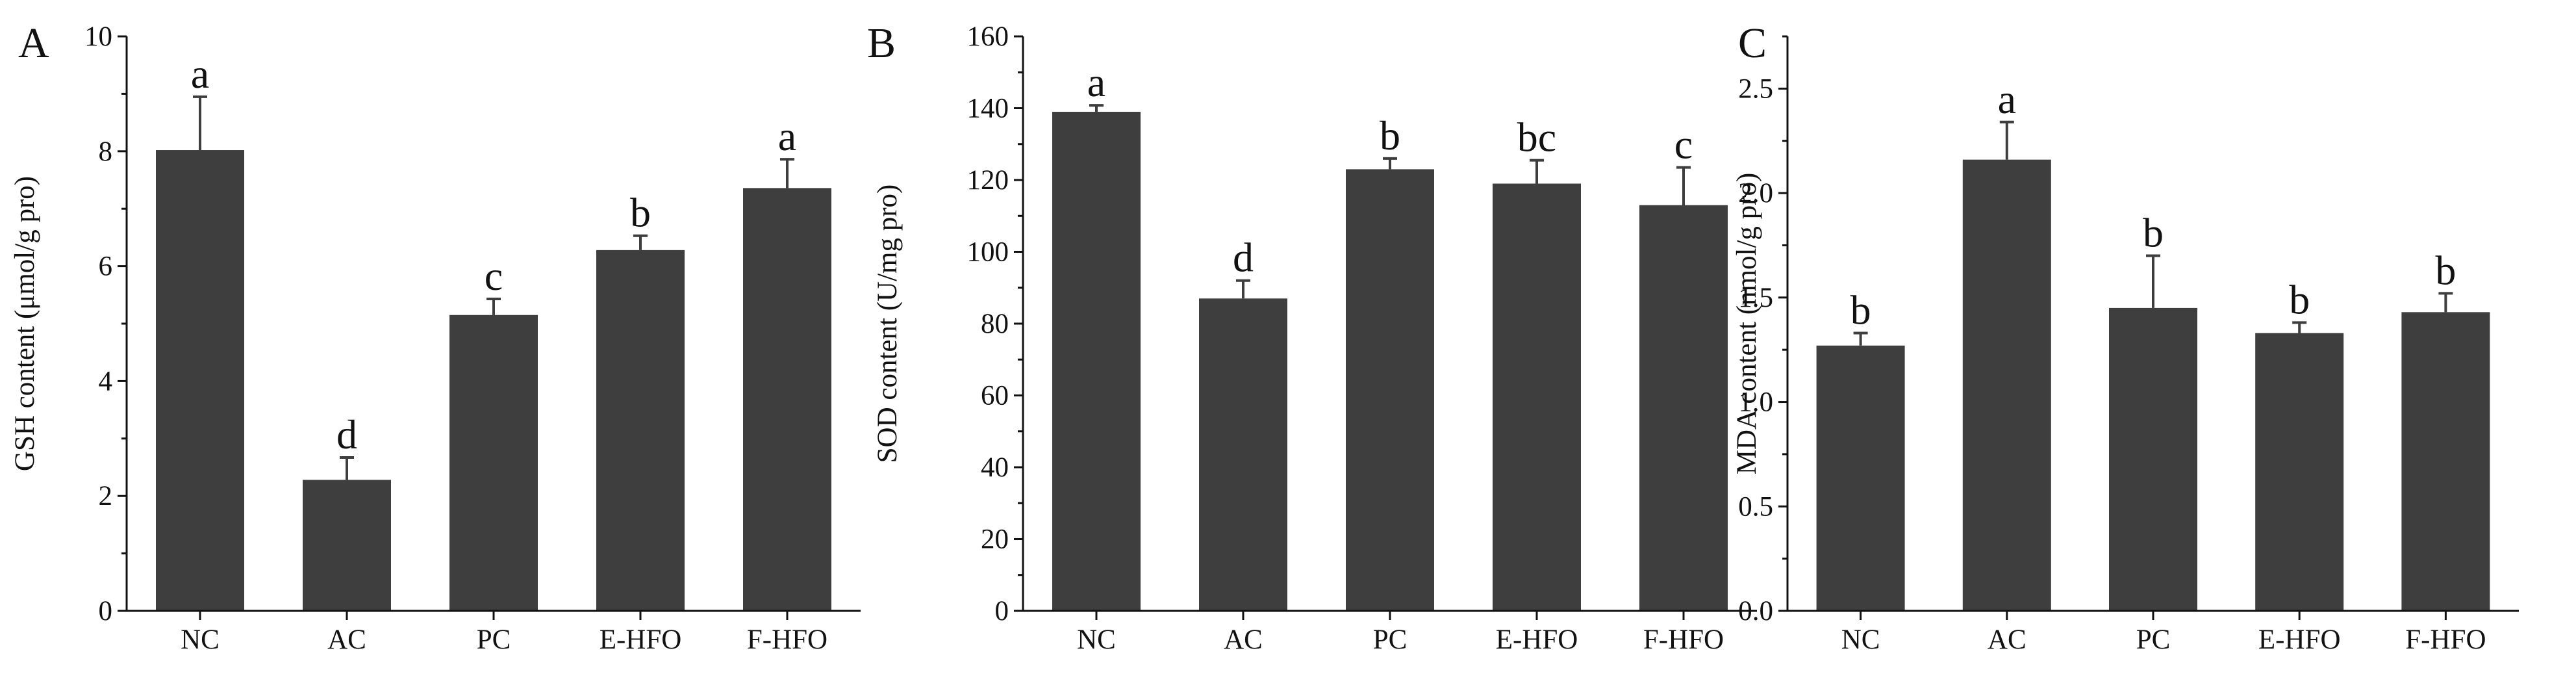 The image size is (2576, 683). I want to click on y-tick-label: 2, so click(106, 496).